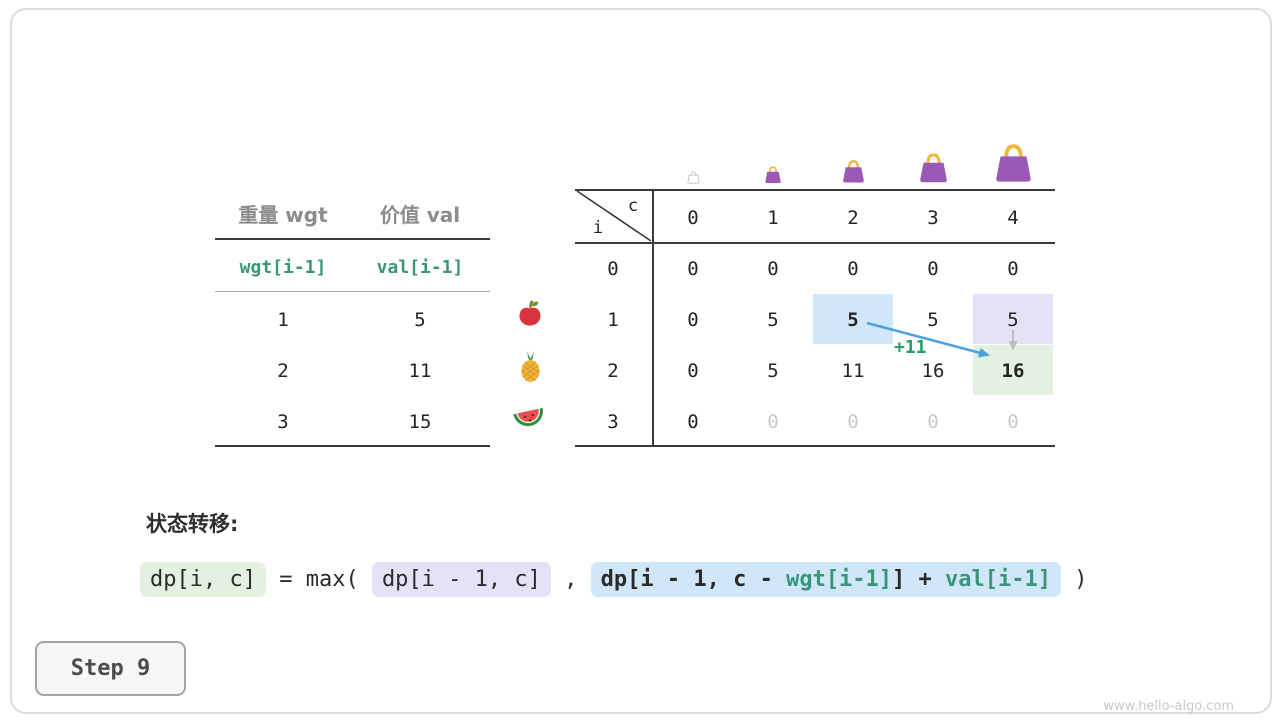  I want to click on val-row-1: 5, so click(420, 320).